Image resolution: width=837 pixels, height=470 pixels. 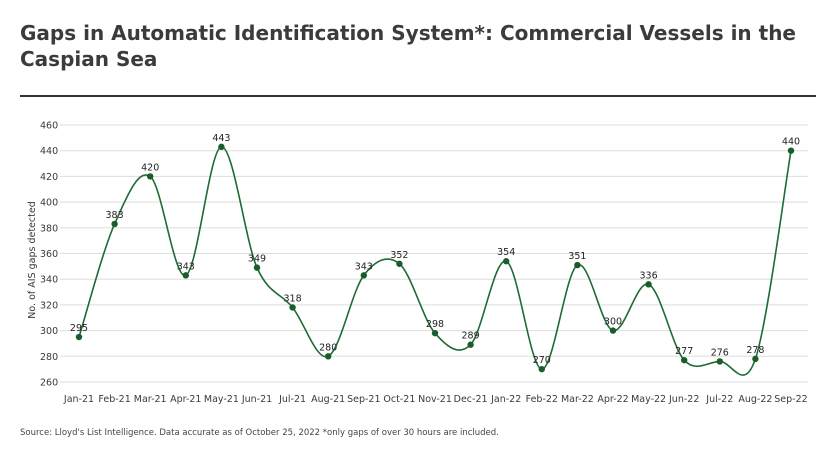 What do you see at coordinates (612, 399) in the screenshot?
I see `x-tick-label: Apr-22` at bounding box center [612, 399].